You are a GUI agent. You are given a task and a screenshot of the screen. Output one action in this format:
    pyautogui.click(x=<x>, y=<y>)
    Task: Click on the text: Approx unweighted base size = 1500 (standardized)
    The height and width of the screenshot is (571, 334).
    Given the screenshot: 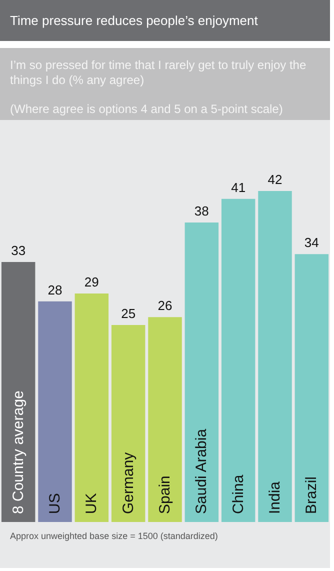 What is the action you would take?
    pyautogui.click(x=114, y=536)
    